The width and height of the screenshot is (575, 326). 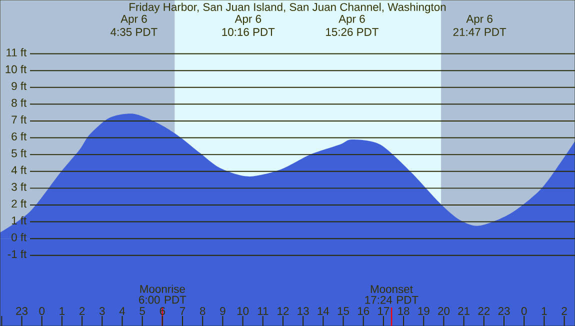 What do you see at coordinates (102, 311) in the screenshot?
I see `x-tick-label: 3` at bounding box center [102, 311].